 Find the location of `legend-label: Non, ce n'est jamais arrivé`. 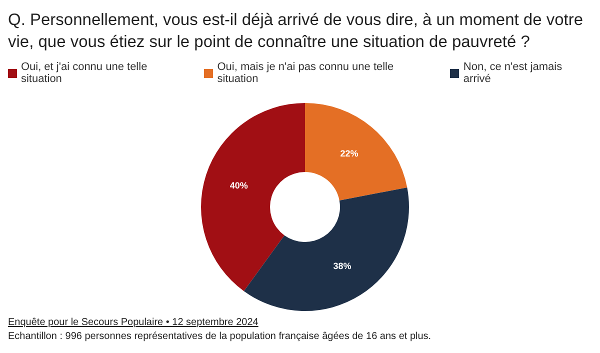

legend-label: Non, ce n'est jamais arrivé is located at coordinates (513, 73).